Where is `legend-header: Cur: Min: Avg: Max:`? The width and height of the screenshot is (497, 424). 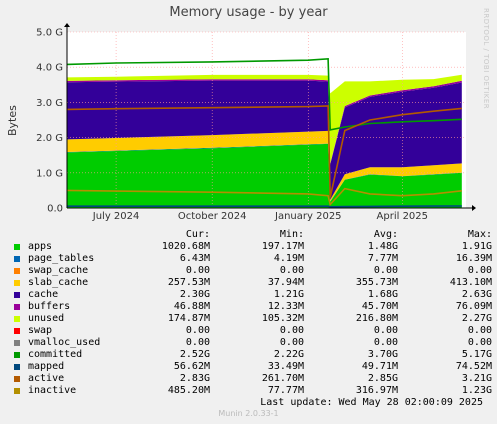
legend-header: Cur: Min: Avg: Max: is located at coordinates (252, 235).